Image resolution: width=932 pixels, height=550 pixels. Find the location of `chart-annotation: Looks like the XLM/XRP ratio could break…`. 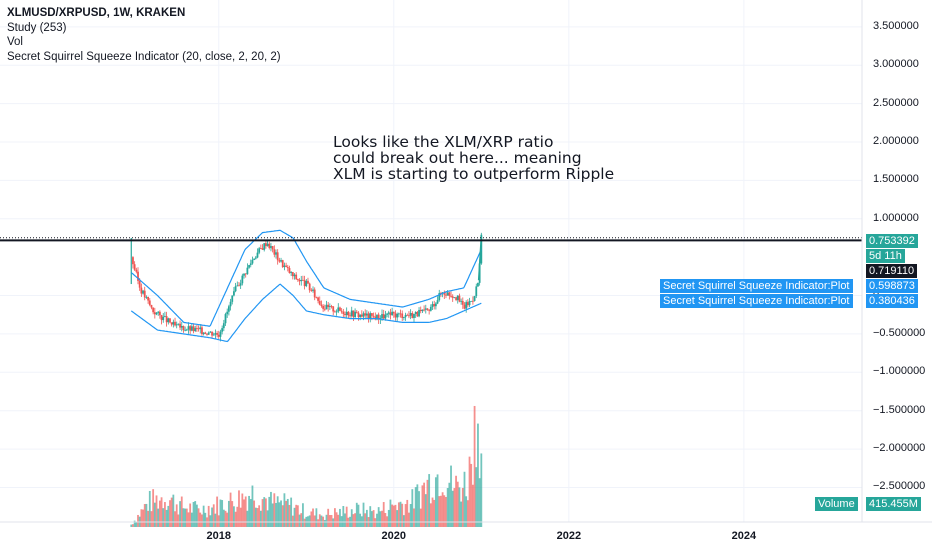

chart-annotation: Looks like the XLM/XRP ratio could break… is located at coordinates (473, 158).